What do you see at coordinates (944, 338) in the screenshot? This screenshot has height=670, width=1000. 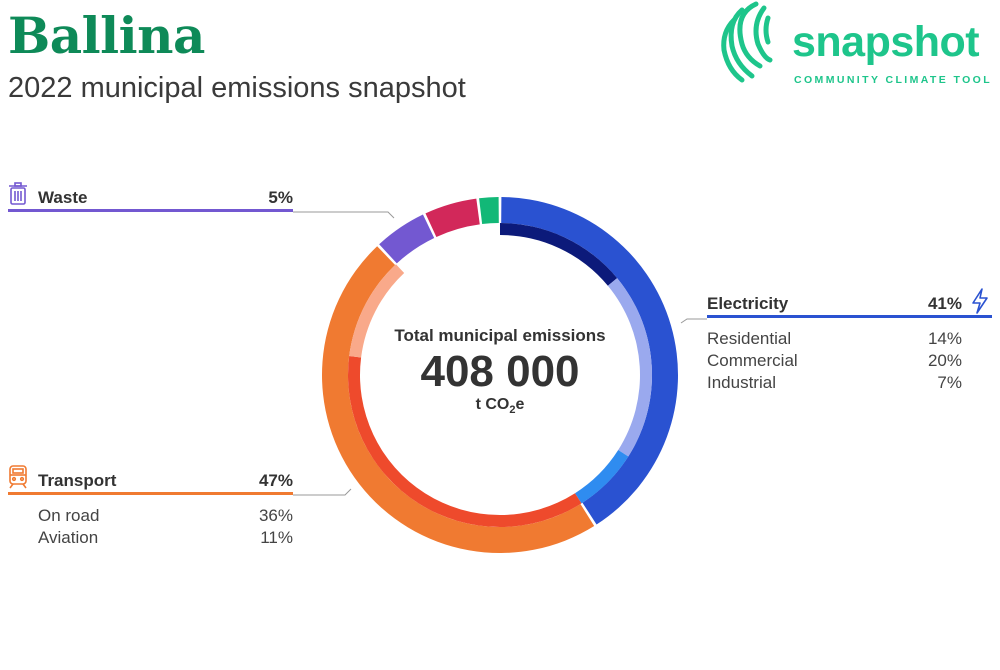 I see `subcategory-percent: 14%` at bounding box center [944, 338].